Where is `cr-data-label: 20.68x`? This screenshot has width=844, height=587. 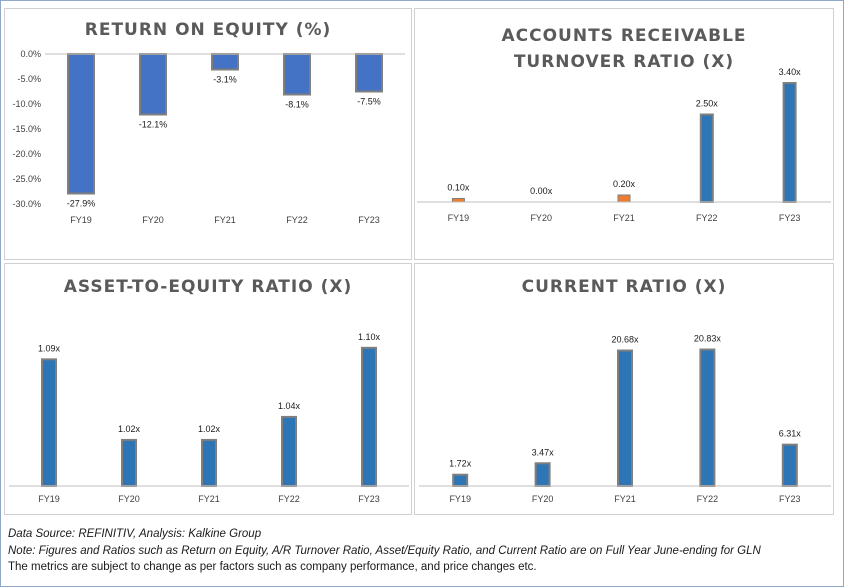
cr-data-label: 20.68x is located at coordinates (625, 340).